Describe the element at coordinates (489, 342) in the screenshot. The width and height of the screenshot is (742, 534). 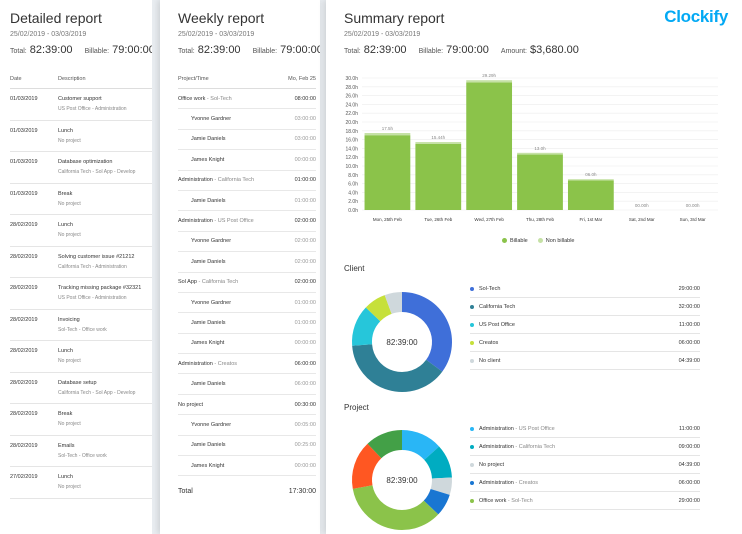
I see `breakdown-name: Creatos` at that location.